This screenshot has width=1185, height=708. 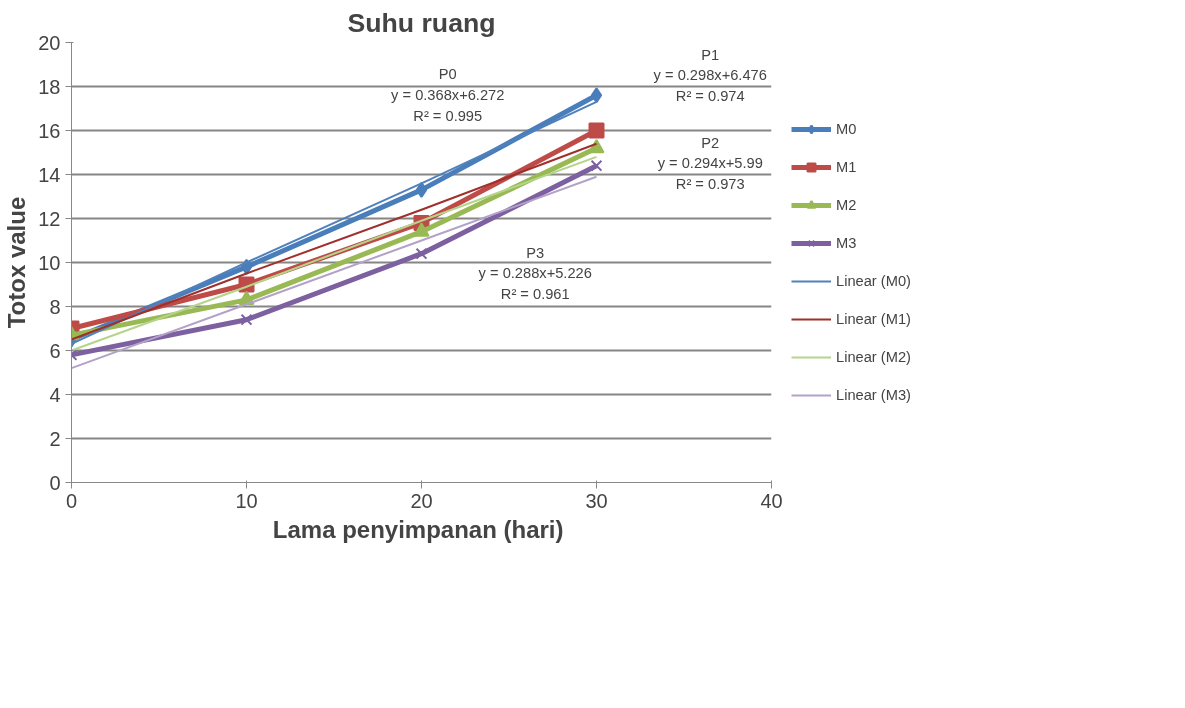 I want to click on y-tick-label: 8, so click(x=55, y=306).